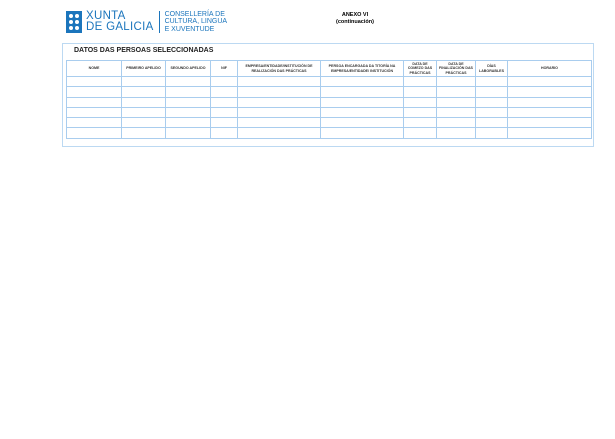  What do you see at coordinates (106, 16) in the screenshot?
I see `logo-line1: XUNTA` at bounding box center [106, 16].